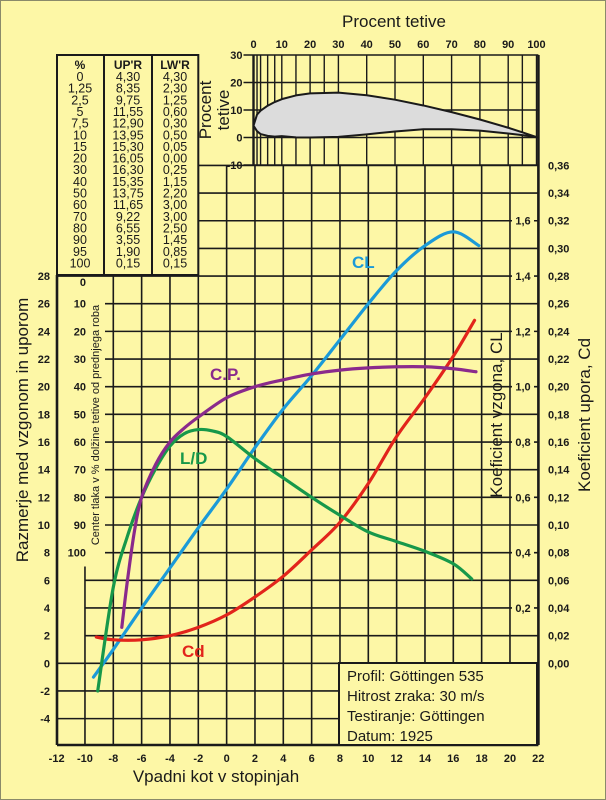 This screenshot has width=606, height=800. I want to click on info-date: Datum: 1925, so click(390, 736).